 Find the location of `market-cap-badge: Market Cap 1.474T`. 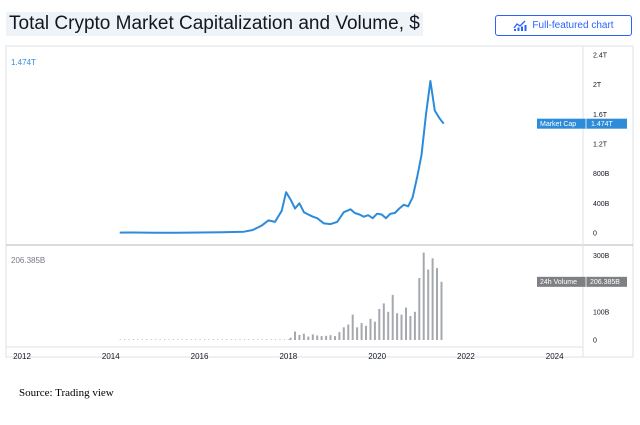

market-cap-badge: Market Cap 1.474T is located at coordinates (582, 123).